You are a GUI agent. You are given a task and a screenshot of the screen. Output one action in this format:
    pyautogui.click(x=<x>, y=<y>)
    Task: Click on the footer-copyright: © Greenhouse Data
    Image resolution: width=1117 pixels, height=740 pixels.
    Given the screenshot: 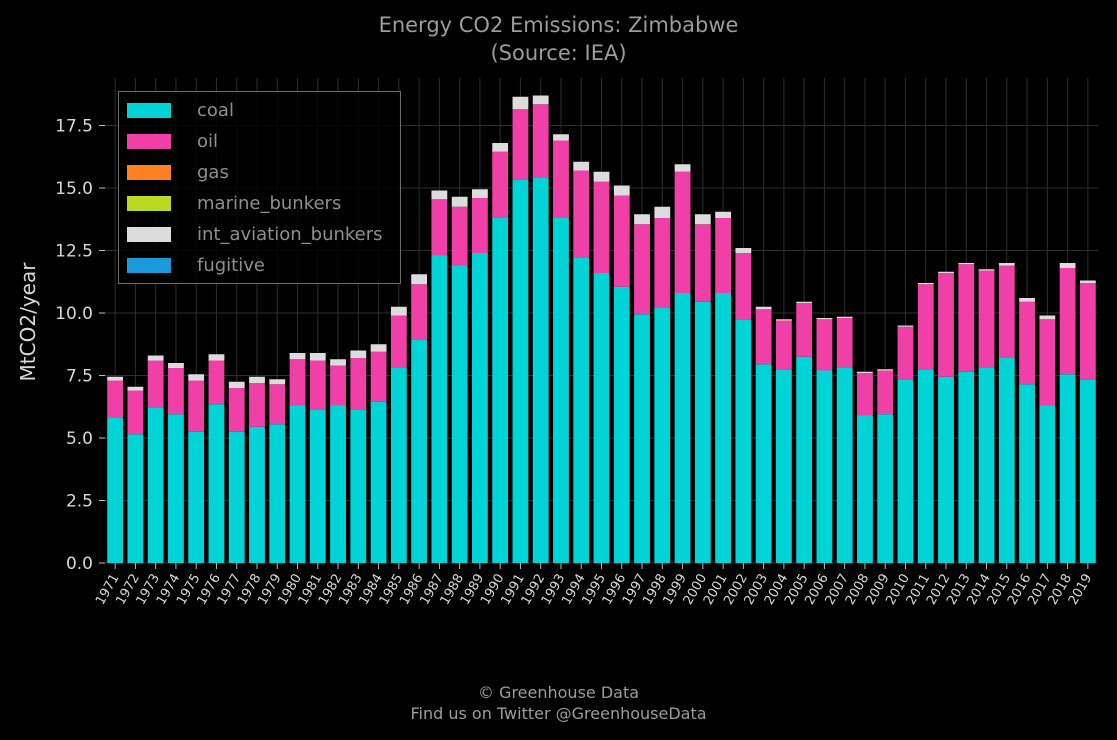 What is the action you would take?
    pyautogui.click(x=558, y=692)
    